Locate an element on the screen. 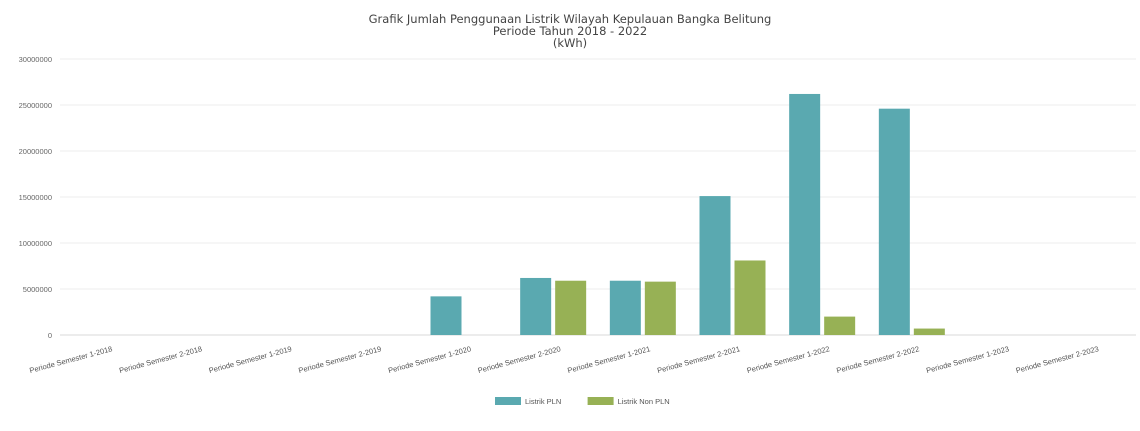 The height and width of the screenshot is (431, 1140). y-tick-label: 5000000 is located at coordinates (37, 289).